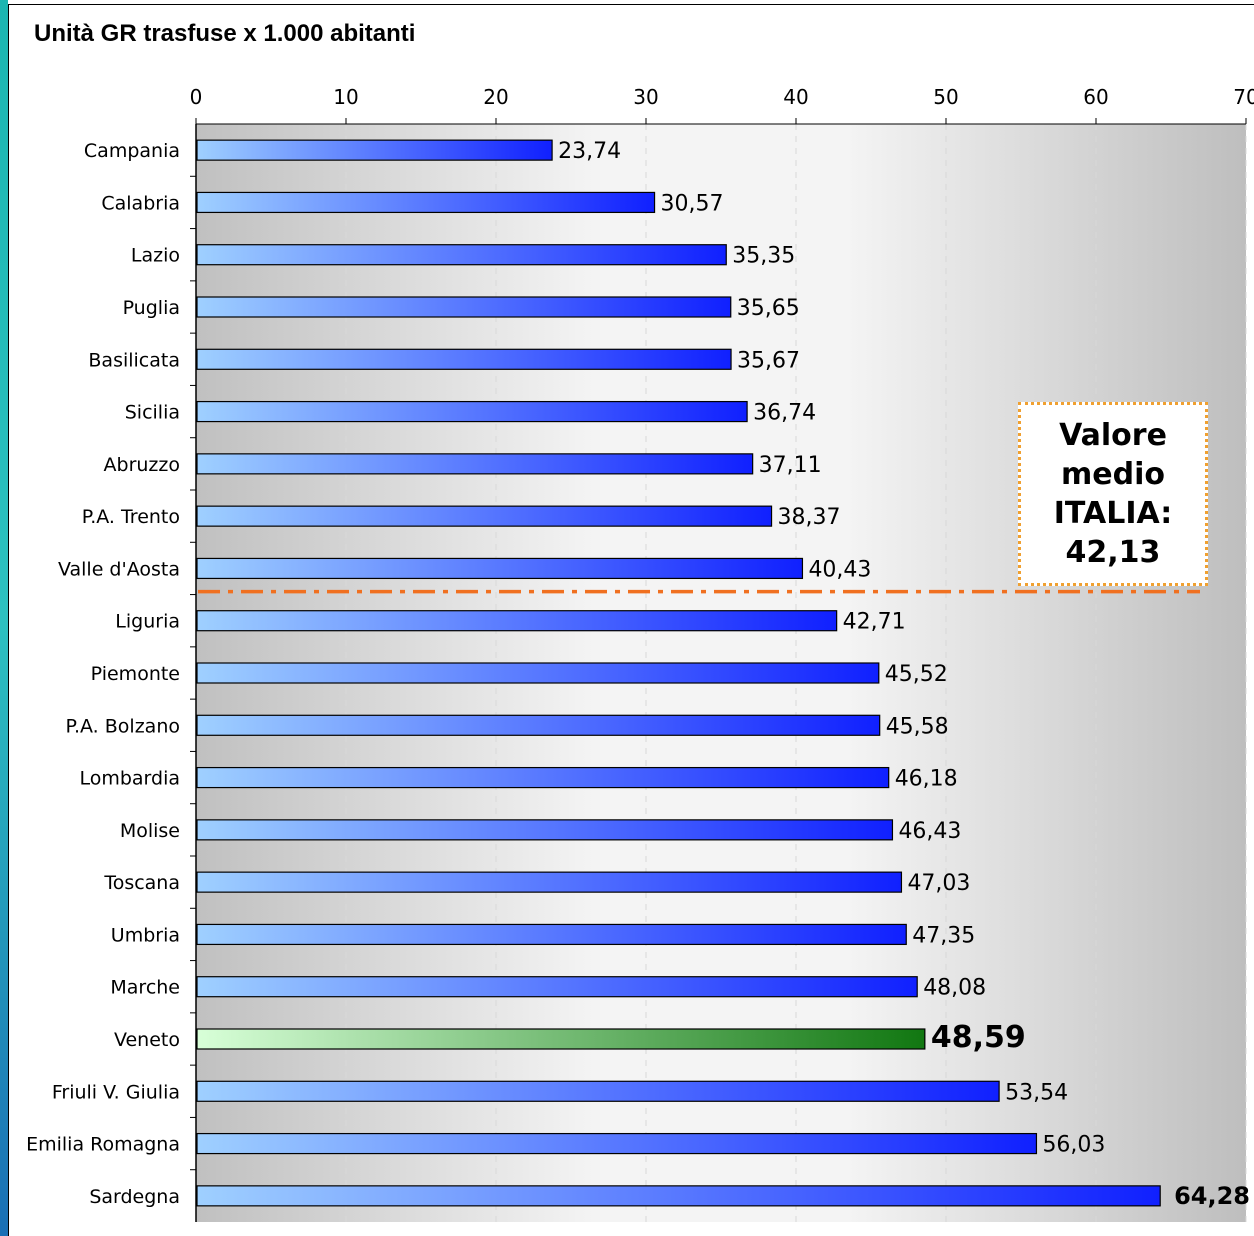  I want to click on x-tick-label: 10, so click(345, 97).